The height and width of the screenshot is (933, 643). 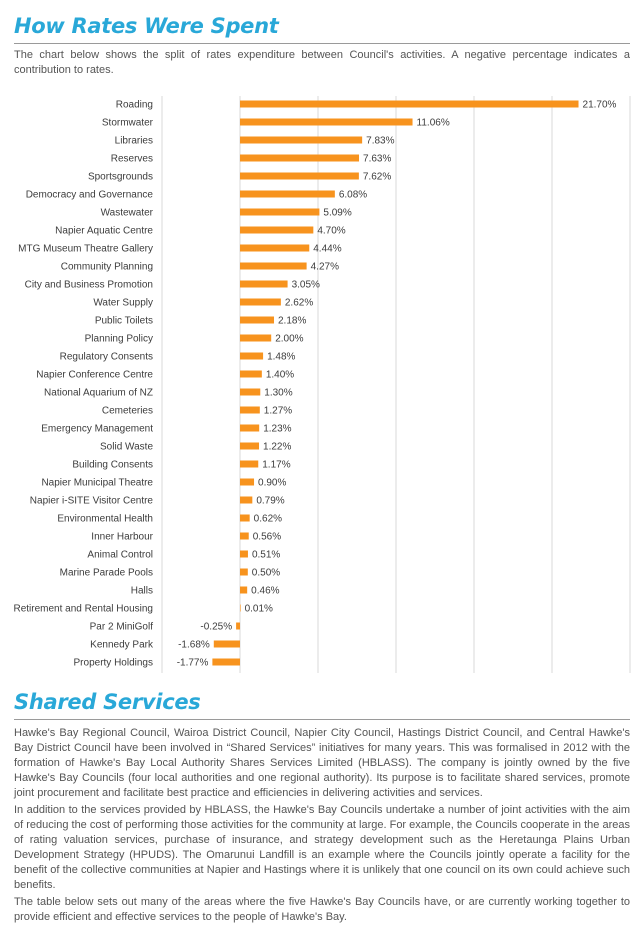 I want to click on value-label-26: 0.50%, so click(x=266, y=573).